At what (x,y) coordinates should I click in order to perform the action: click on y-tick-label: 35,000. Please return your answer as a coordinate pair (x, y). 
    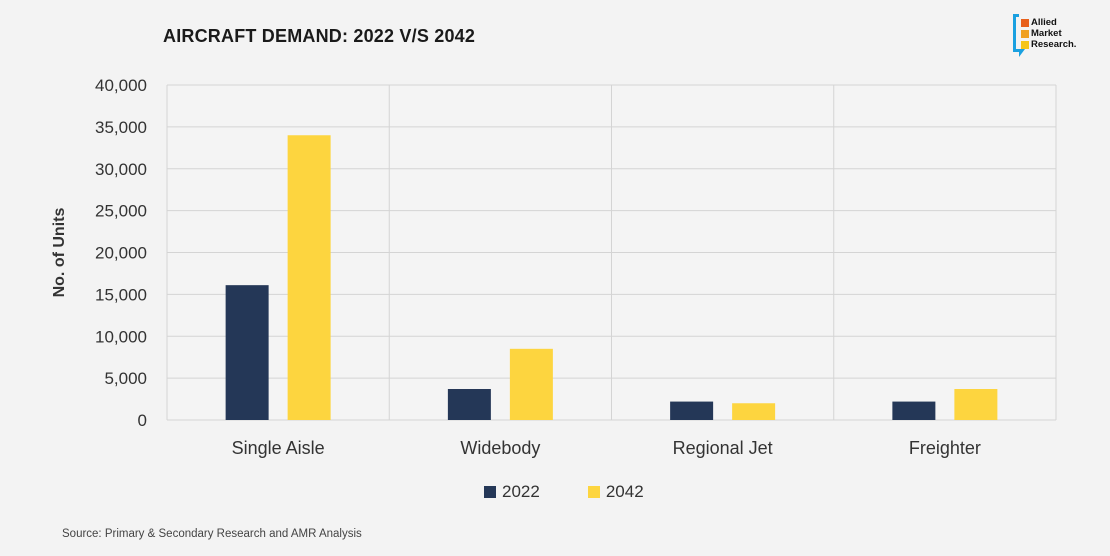
    Looking at the image, I should click on (121, 127).